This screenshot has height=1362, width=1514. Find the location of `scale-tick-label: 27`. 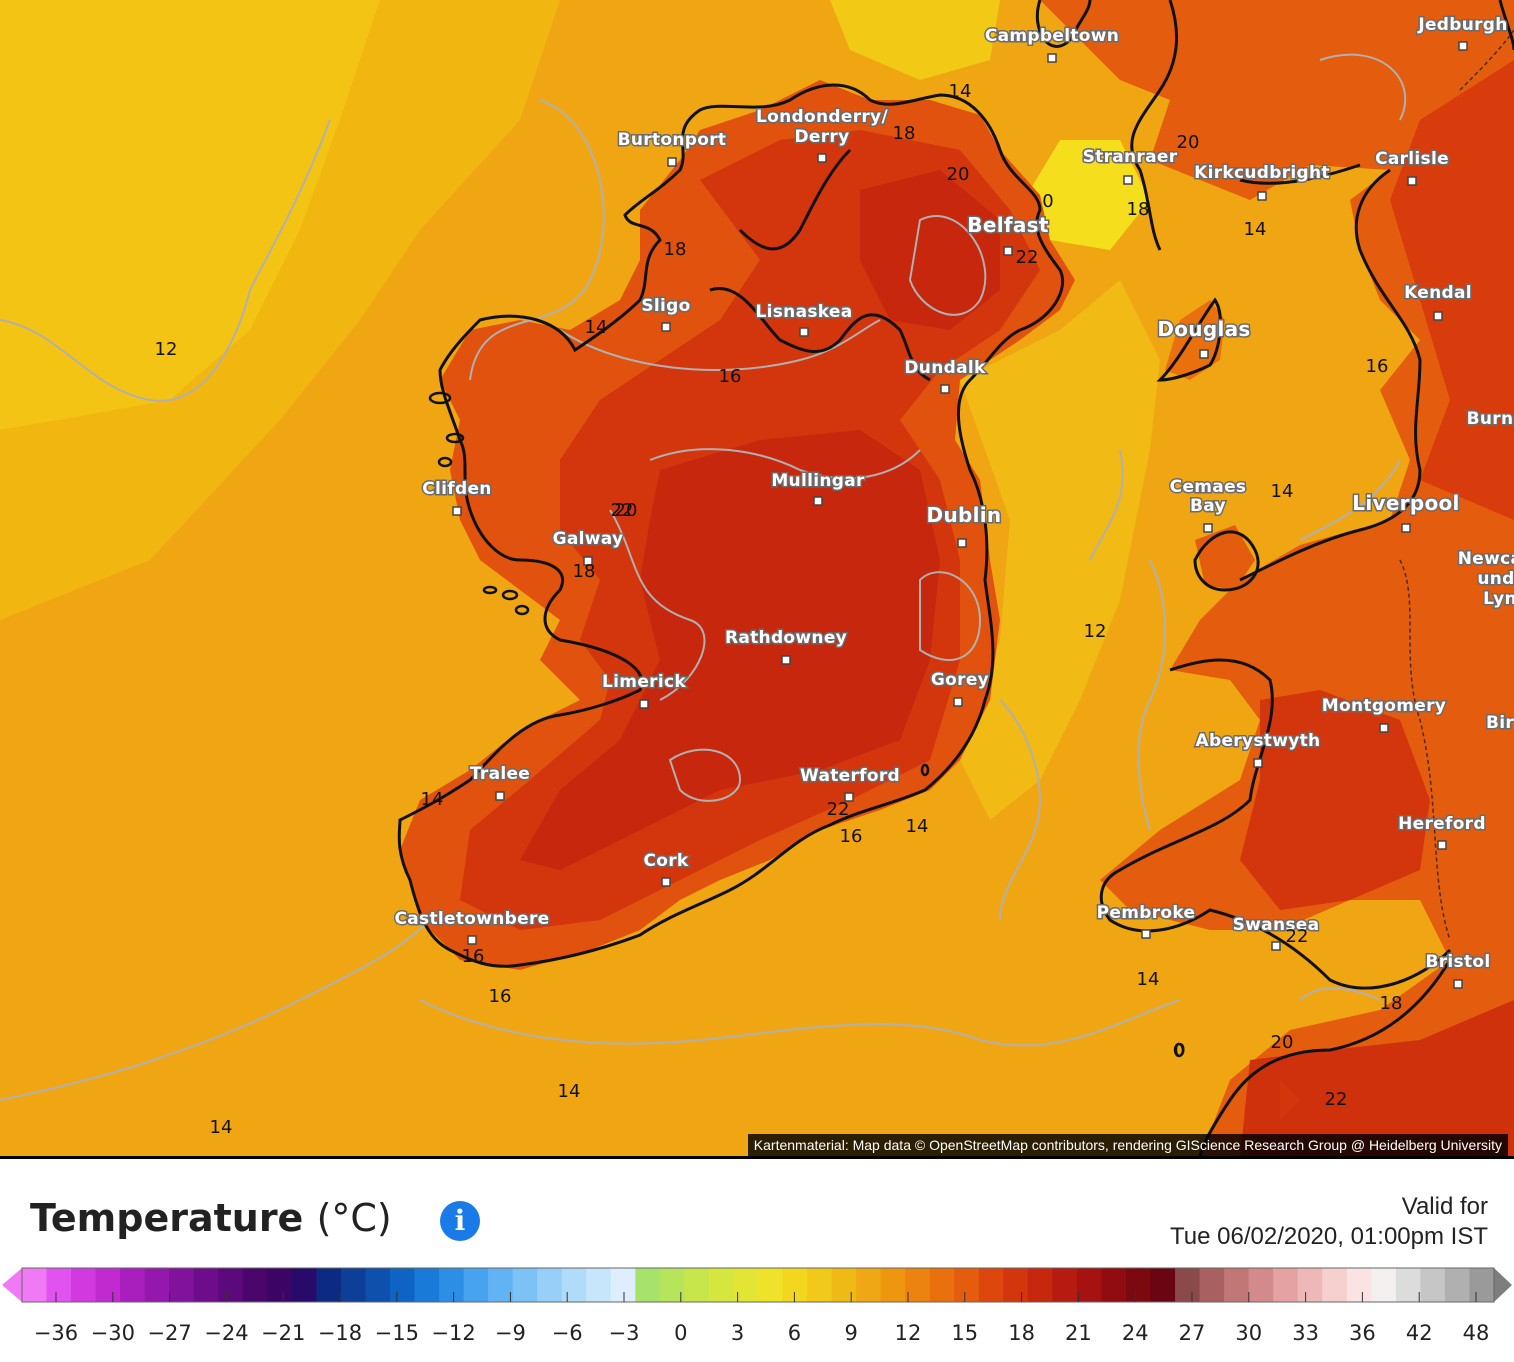

scale-tick-label: 27 is located at coordinates (1192, 1333).